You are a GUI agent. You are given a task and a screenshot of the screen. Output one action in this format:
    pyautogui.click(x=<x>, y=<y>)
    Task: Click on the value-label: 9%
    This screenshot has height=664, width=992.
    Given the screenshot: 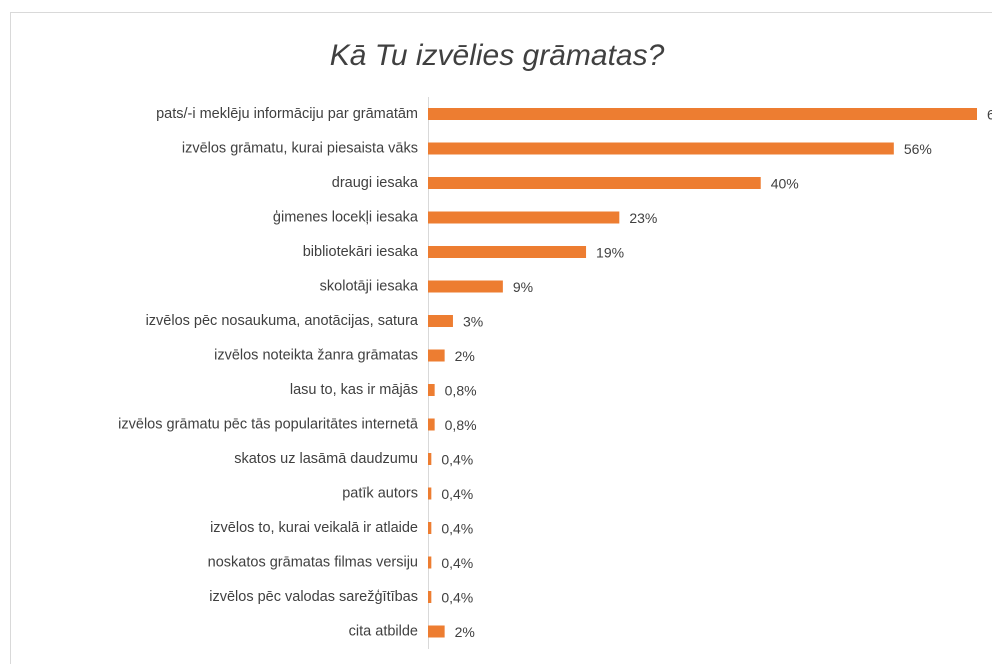 What is the action you would take?
    pyautogui.click(x=523, y=287)
    